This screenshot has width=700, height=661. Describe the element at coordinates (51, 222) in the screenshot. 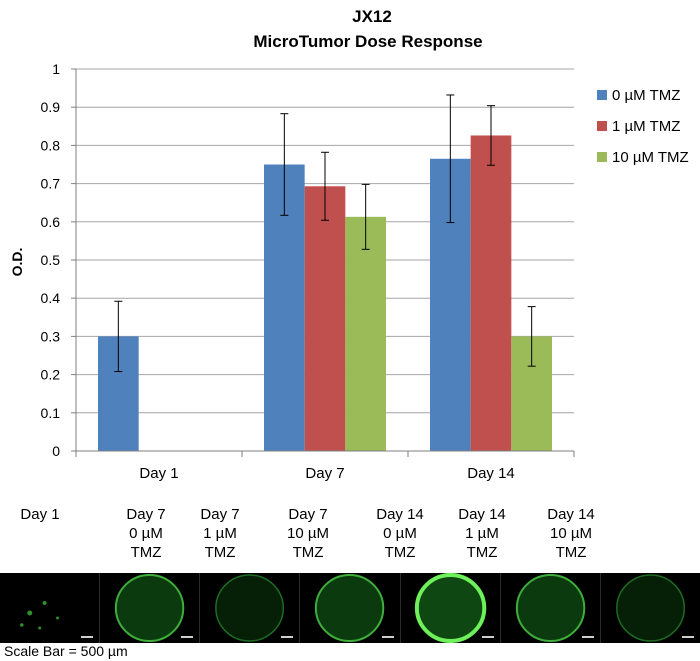

I see `y-tick-label: 0.6` at that location.